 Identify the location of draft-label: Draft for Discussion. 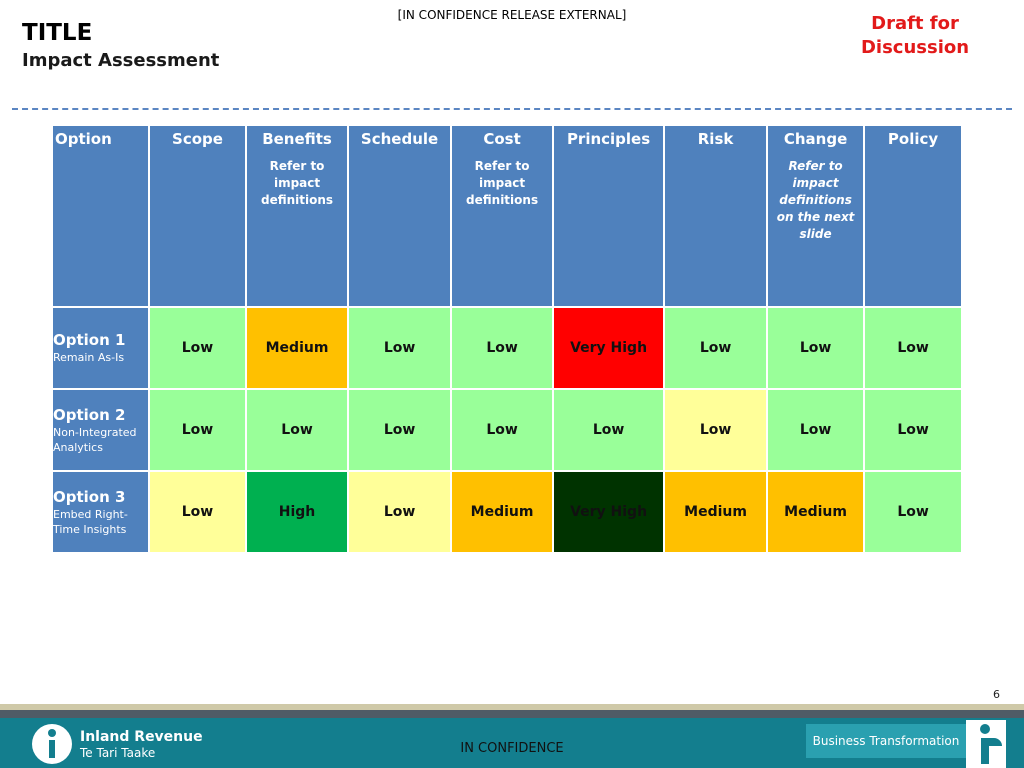
(915, 36).